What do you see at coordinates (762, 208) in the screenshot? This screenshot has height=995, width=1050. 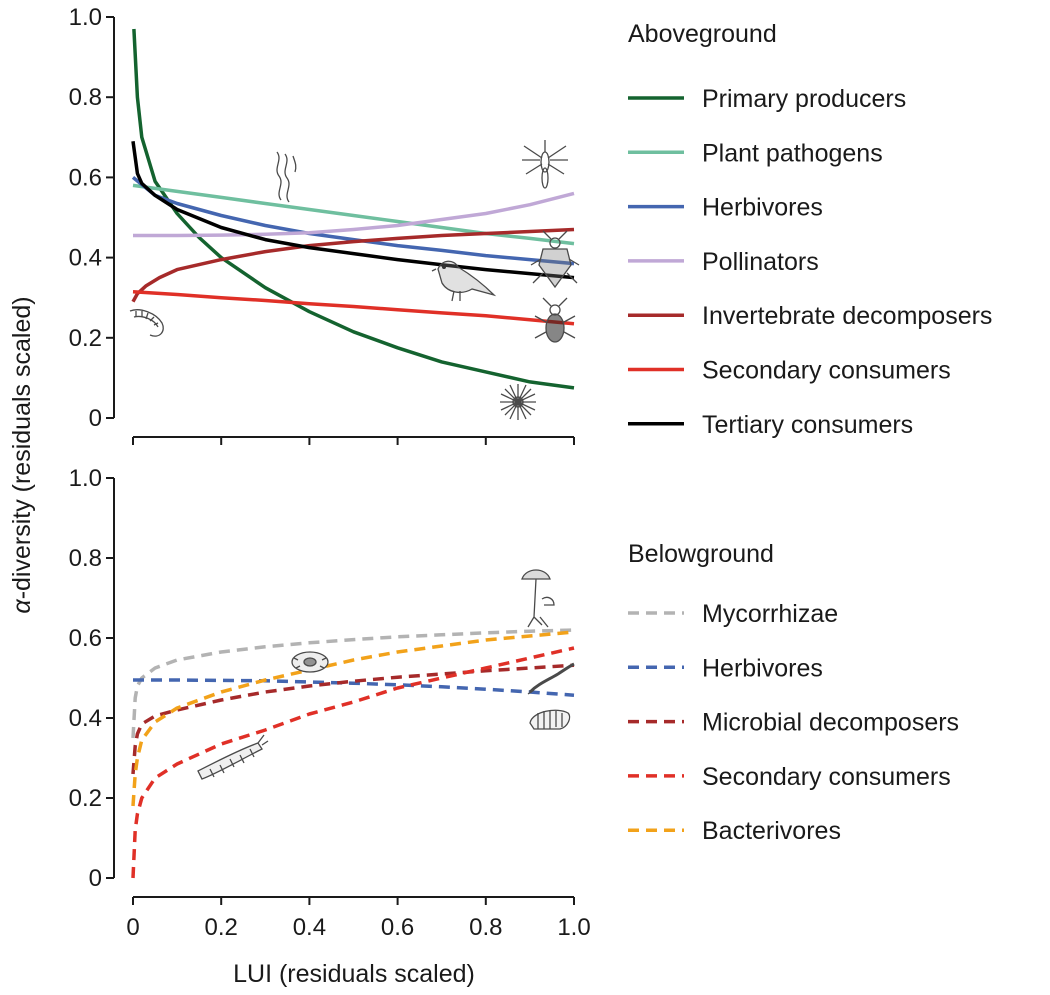 I see `top-legend-label-herbivores: Herbivores` at bounding box center [762, 208].